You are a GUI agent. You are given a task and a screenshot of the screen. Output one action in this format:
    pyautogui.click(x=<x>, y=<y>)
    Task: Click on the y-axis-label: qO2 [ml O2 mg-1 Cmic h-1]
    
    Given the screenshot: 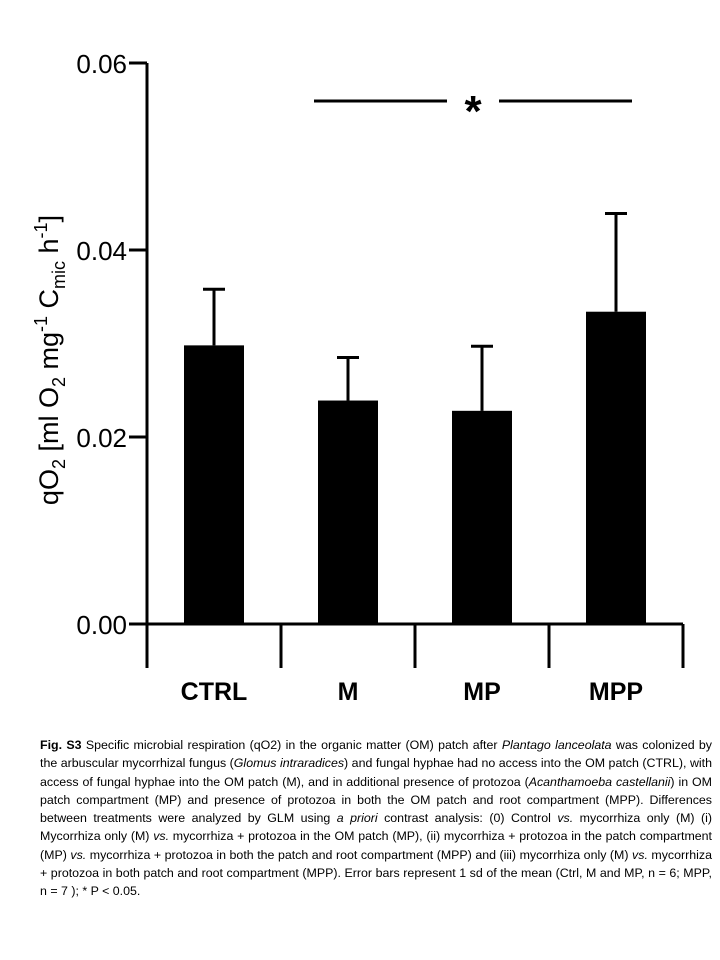 What is the action you would take?
    pyautogui.click(x=50, y=360)
    